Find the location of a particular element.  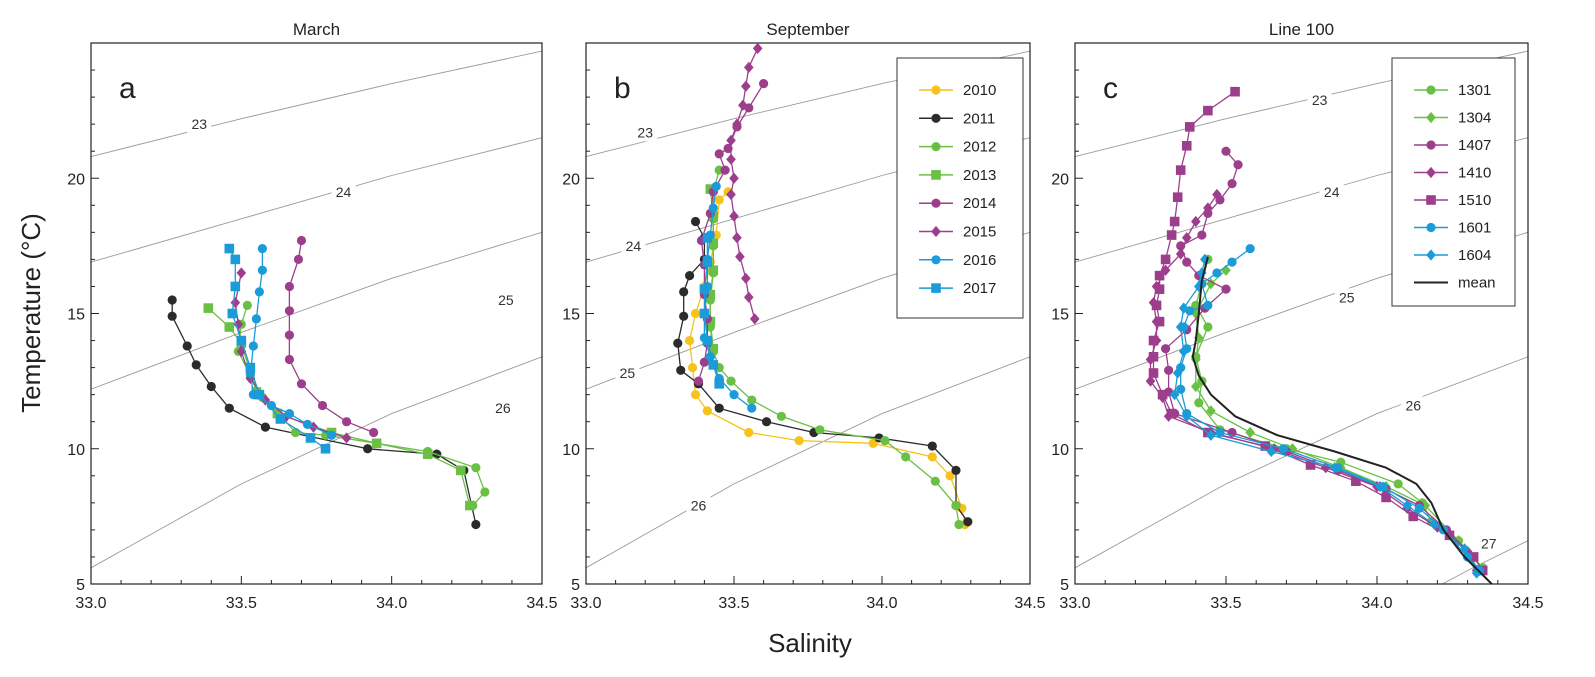

panel-title: September is located at coordinates (807, 29).